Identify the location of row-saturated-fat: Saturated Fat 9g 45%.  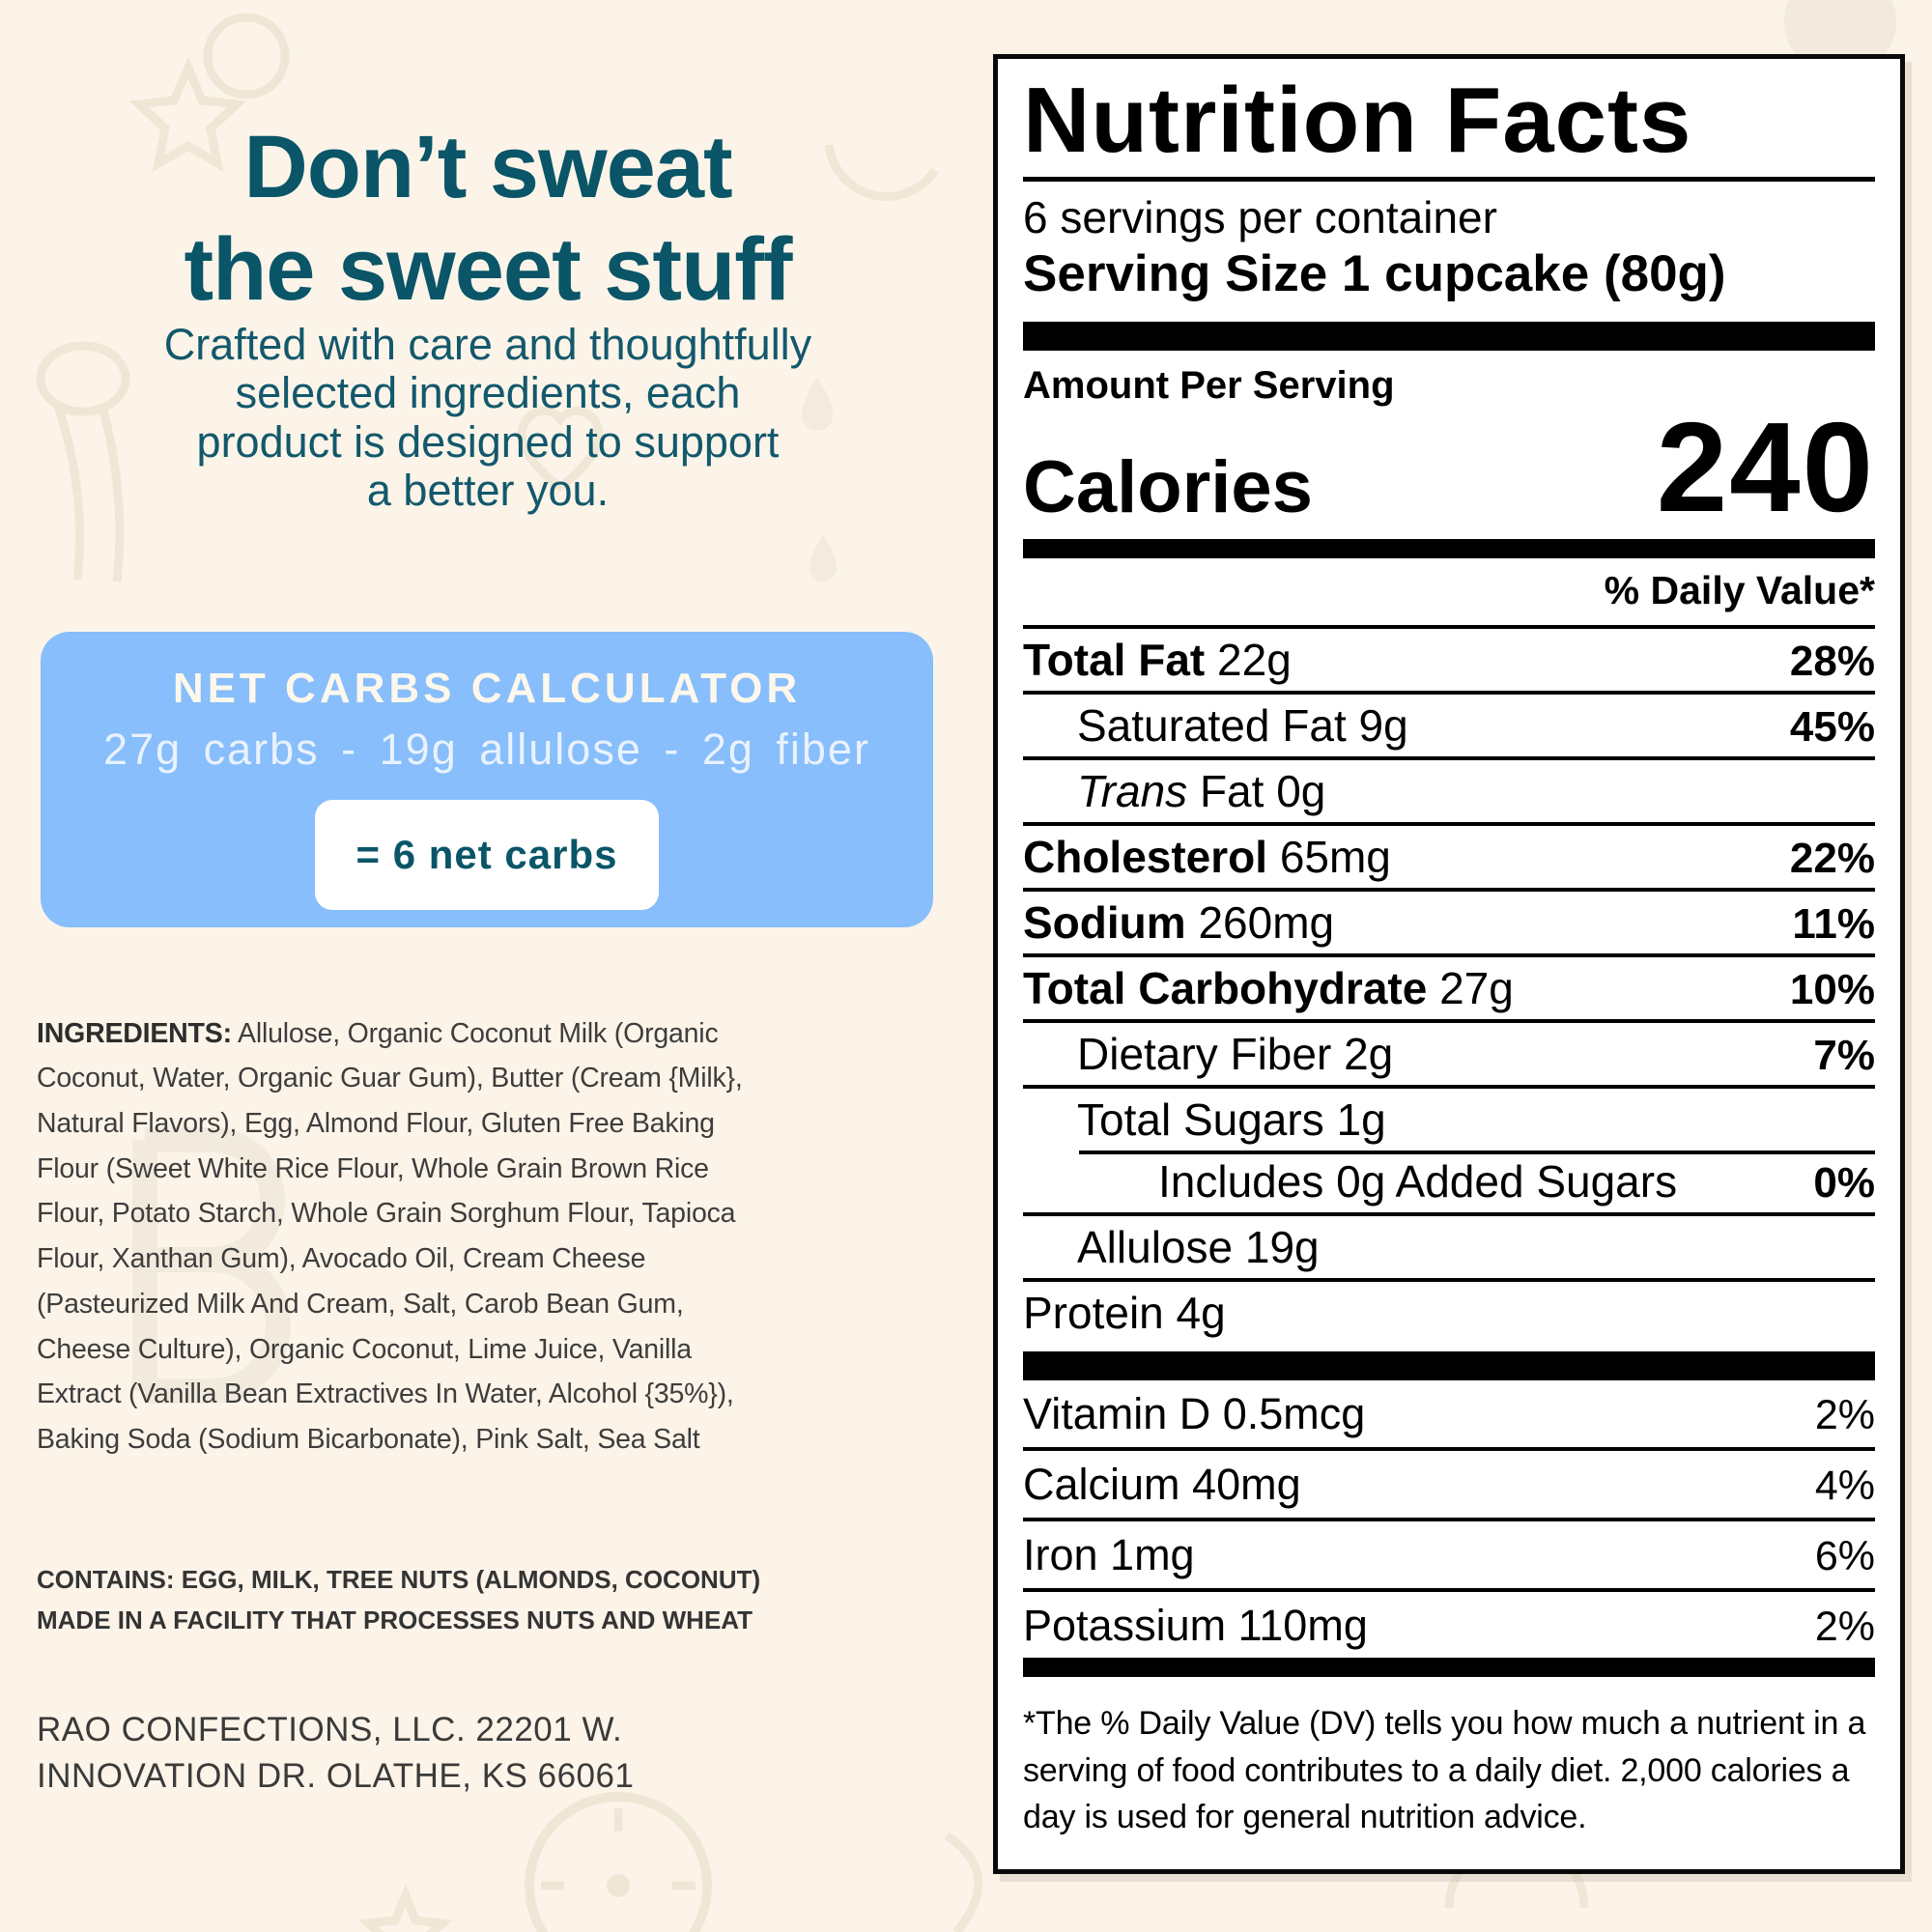
(1449, 723).